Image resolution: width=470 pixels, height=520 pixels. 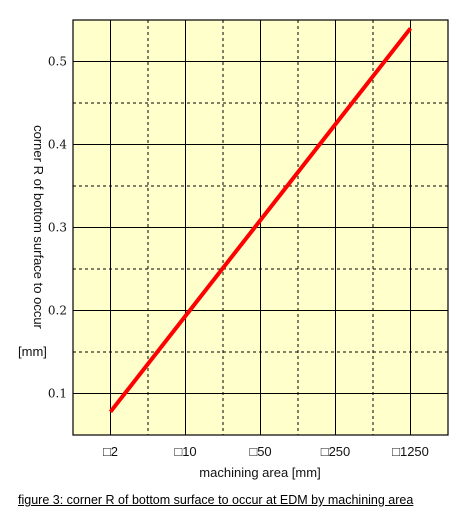 What do you see at coordinates (57, 394) in the screenshot?
I see `y-tick-label: 0.1` at bounding box center [57, 394].